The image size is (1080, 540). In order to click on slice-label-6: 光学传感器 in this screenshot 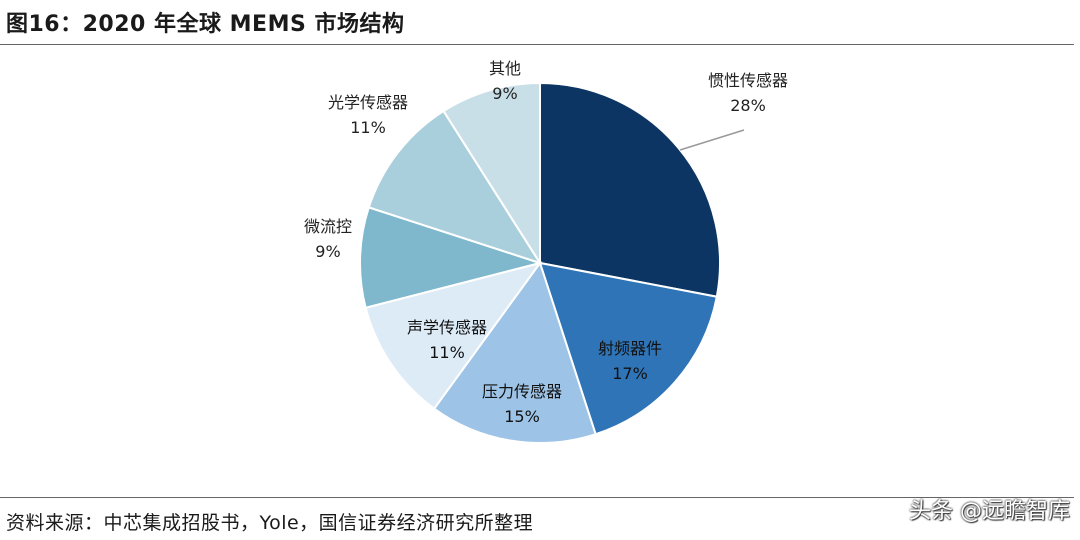, I will do `click(368, 102)`.